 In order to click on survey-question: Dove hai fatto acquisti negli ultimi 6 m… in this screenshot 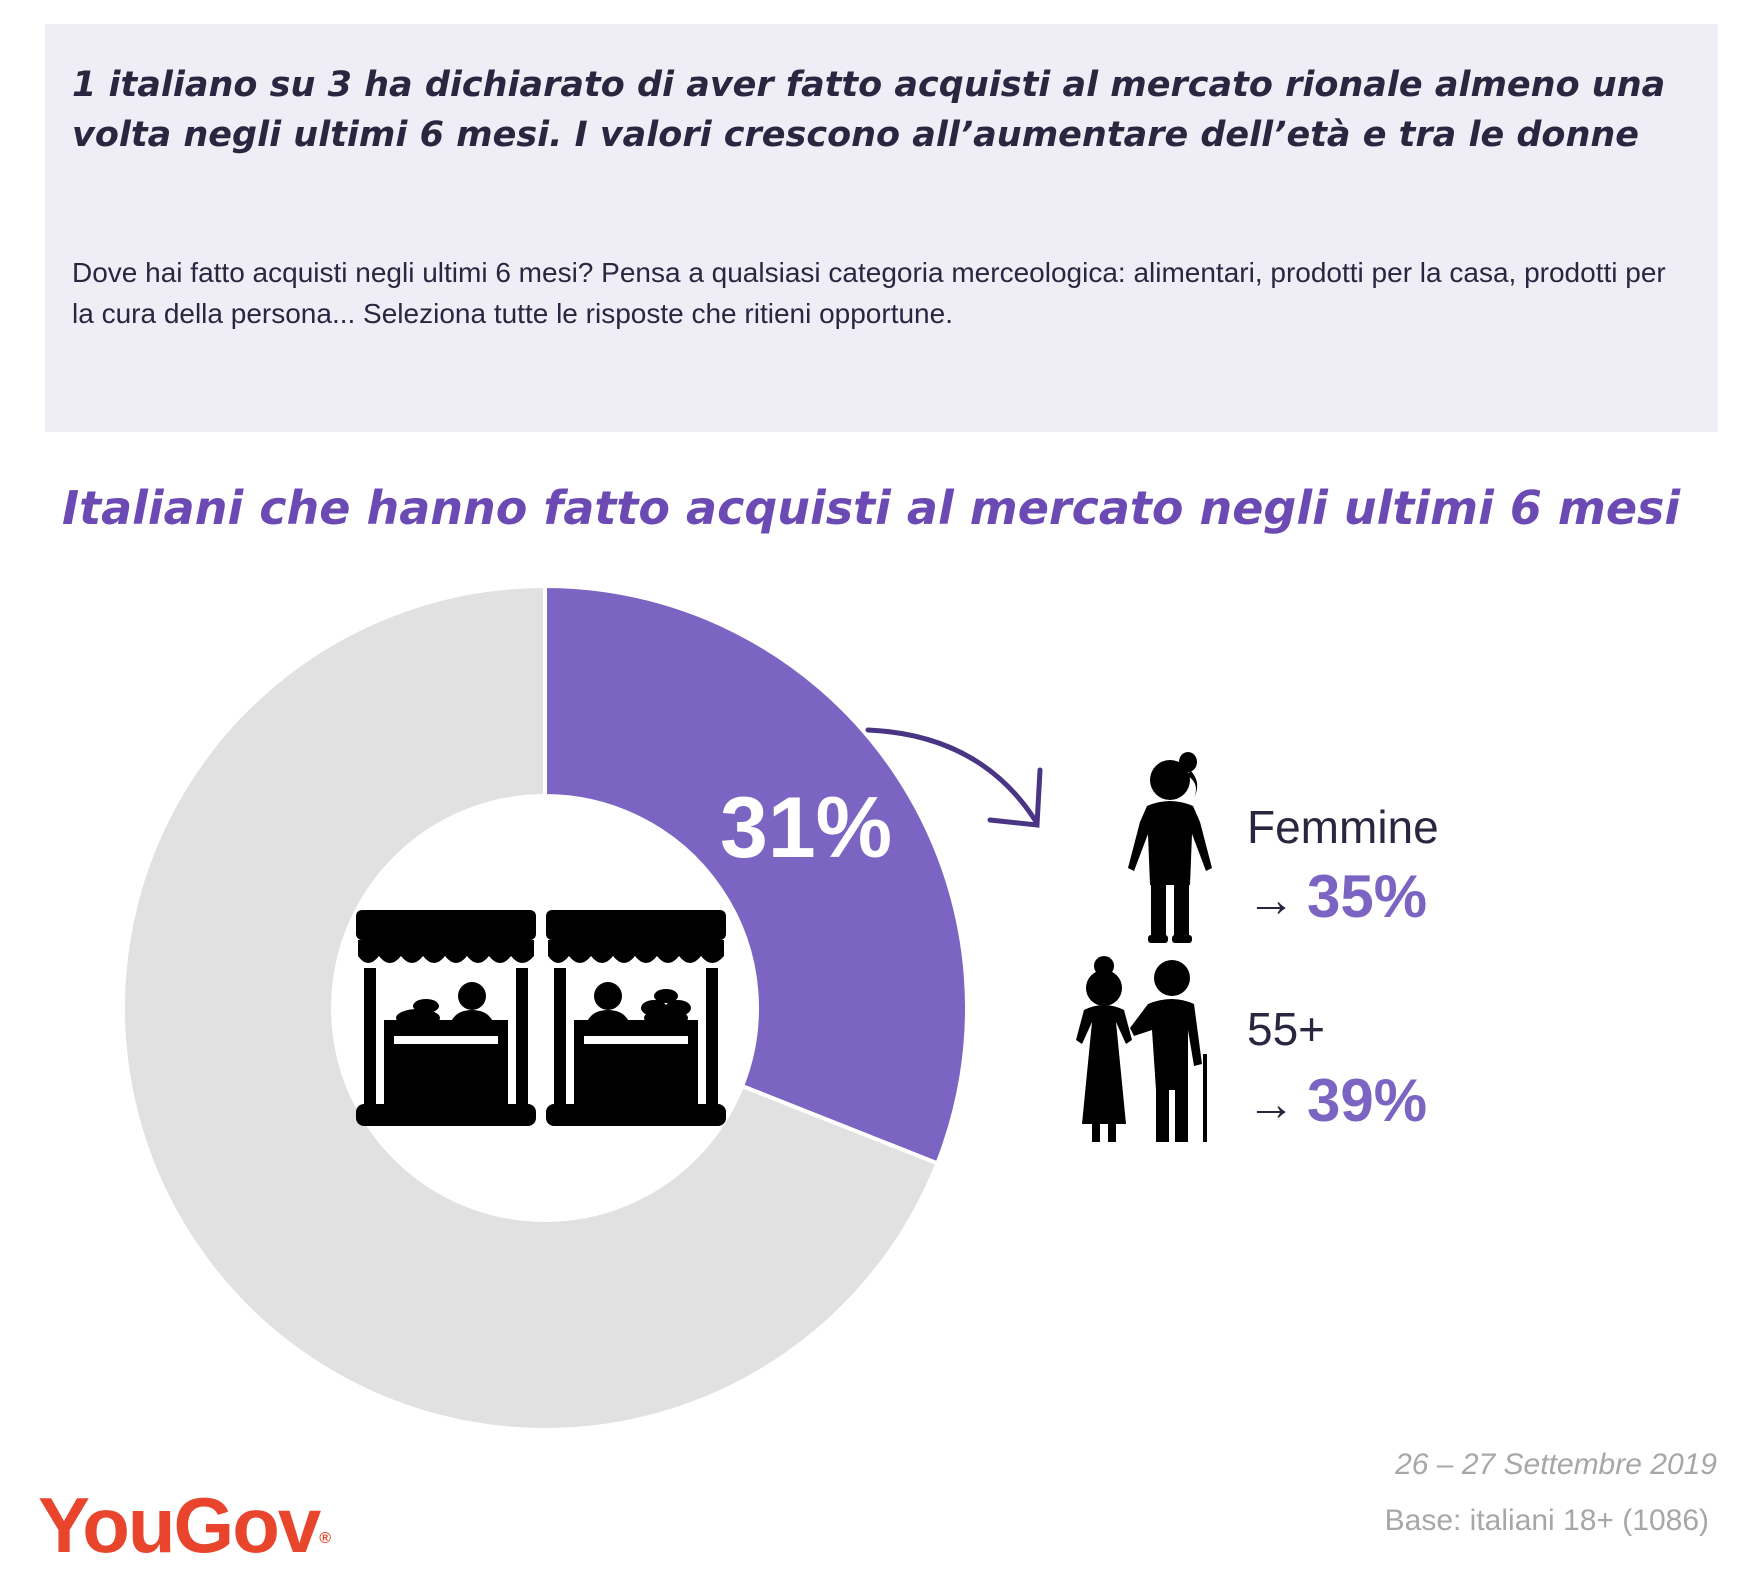, I will do `click(869, 293)`.